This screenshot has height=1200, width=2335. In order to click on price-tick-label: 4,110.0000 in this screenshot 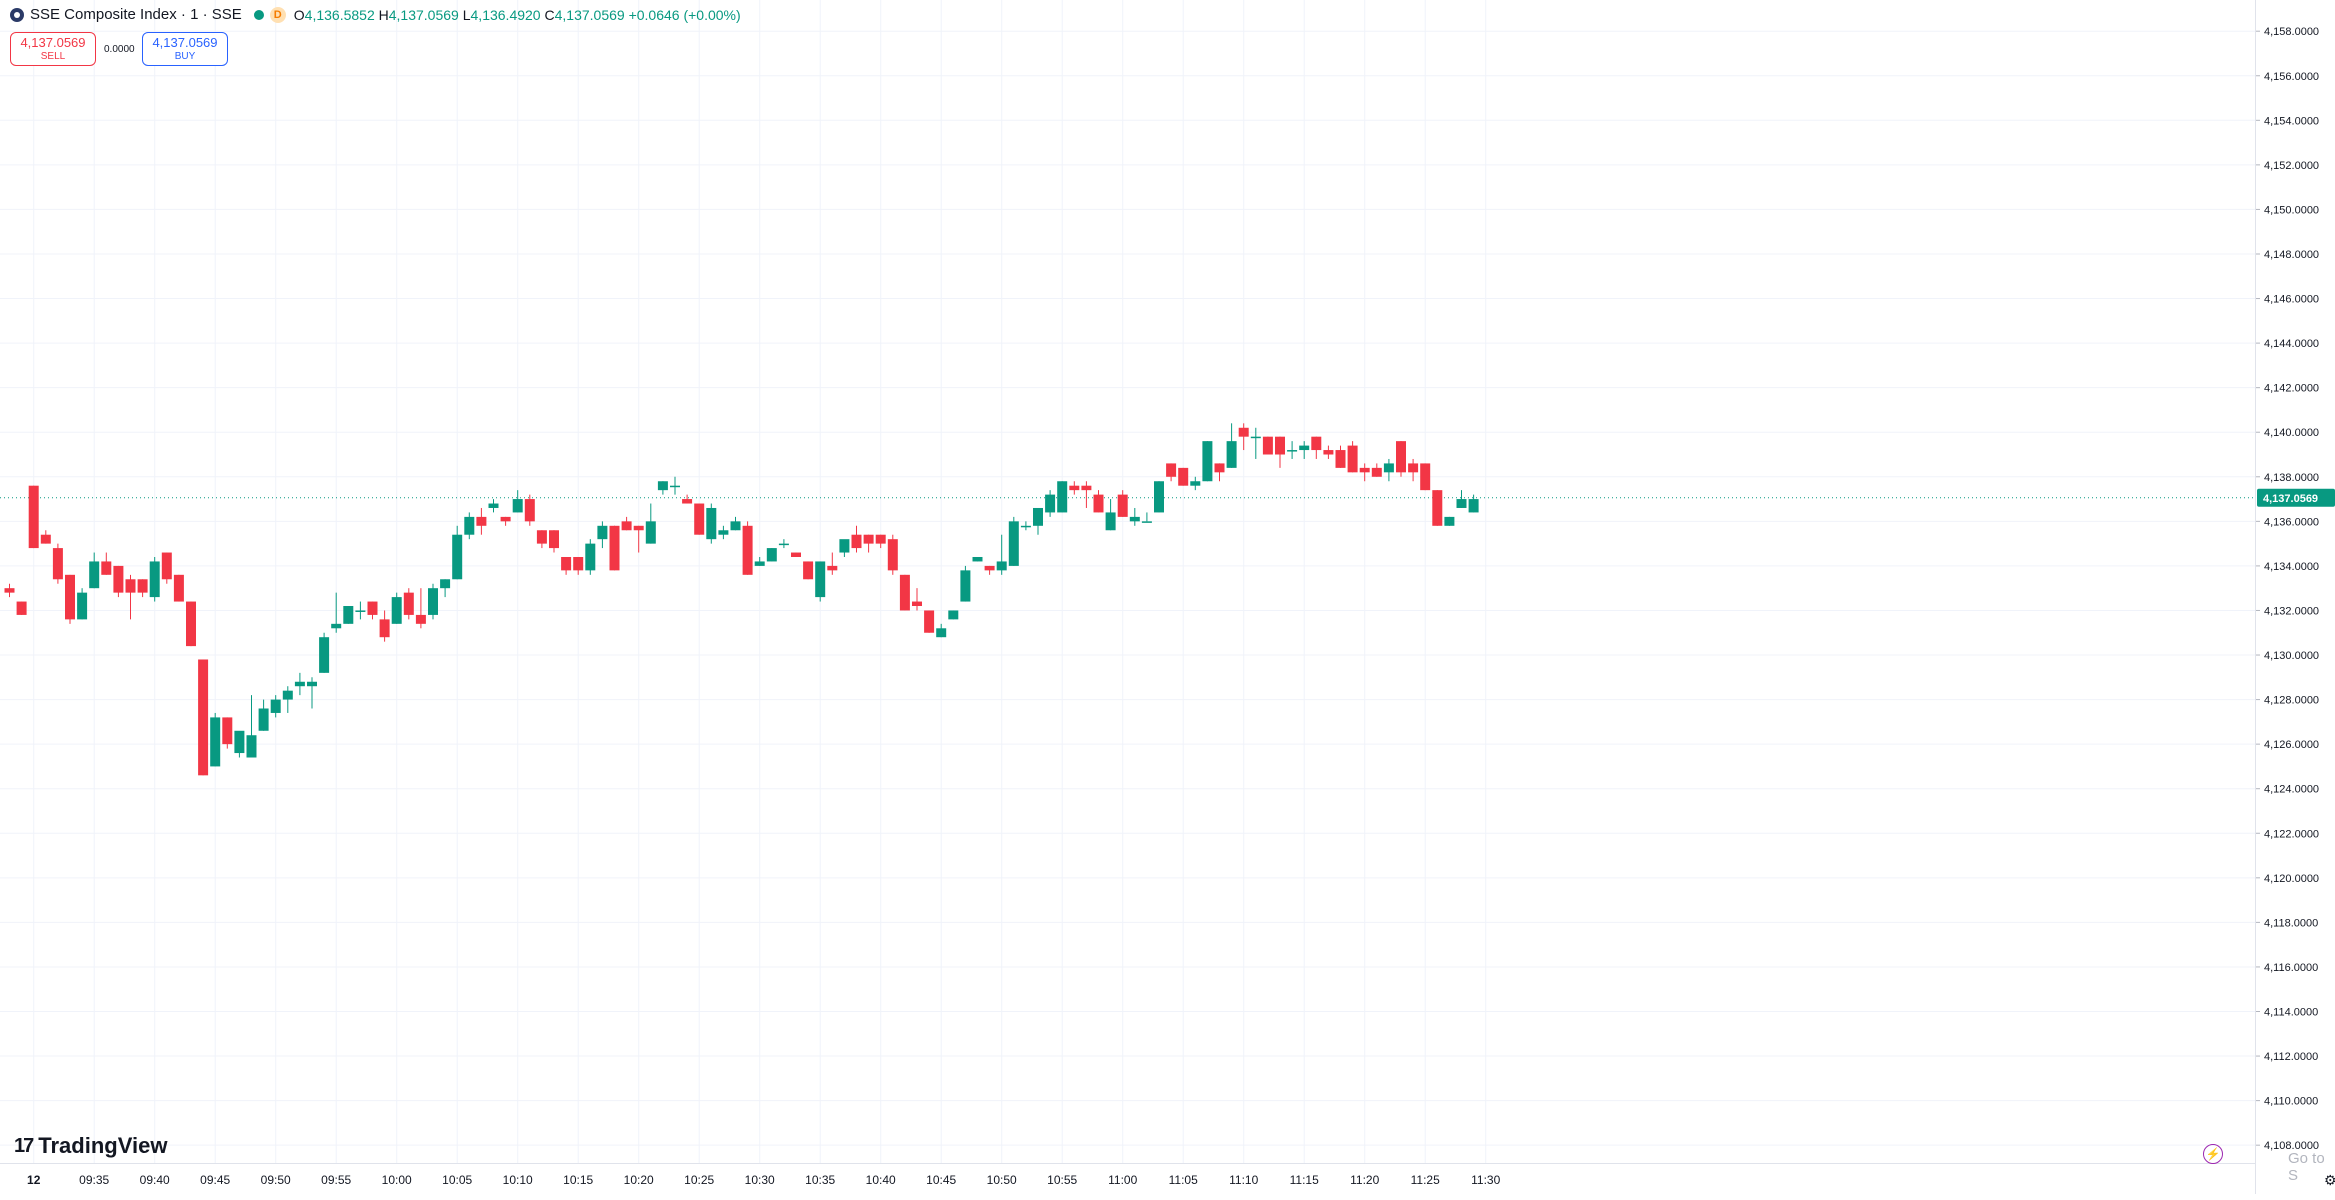, I will do `click(2291, 1102)`.